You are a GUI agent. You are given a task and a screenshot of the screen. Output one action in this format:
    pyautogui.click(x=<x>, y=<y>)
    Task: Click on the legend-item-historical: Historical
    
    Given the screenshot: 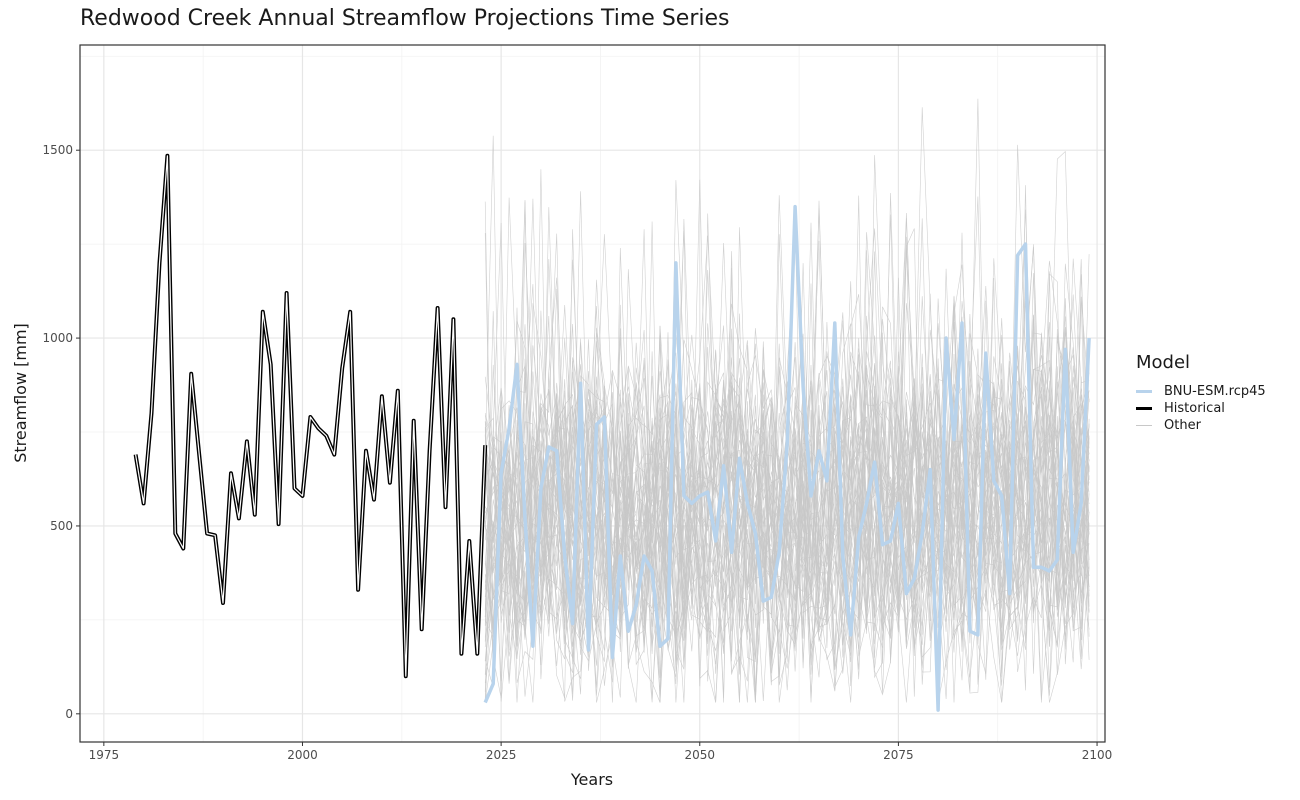 What is the action you would take?
    pyautogui.click(x=1201, y=408)
    